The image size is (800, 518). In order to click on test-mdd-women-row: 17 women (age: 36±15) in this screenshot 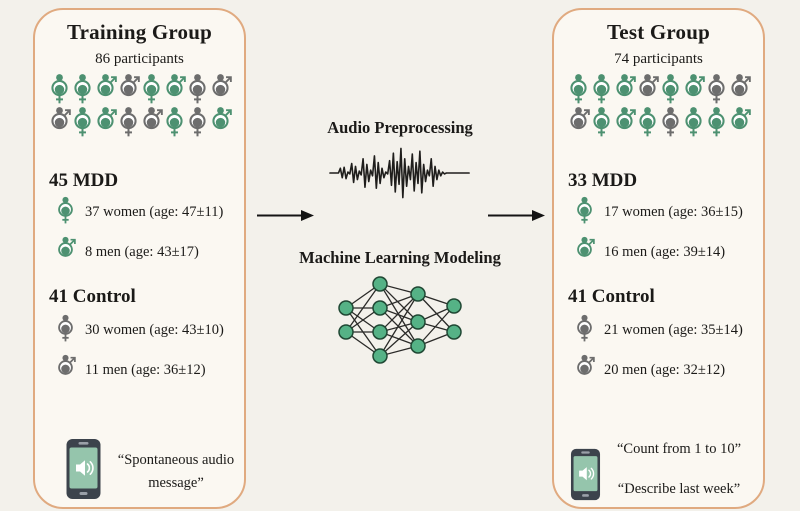, I will do `click(658, 212)`.